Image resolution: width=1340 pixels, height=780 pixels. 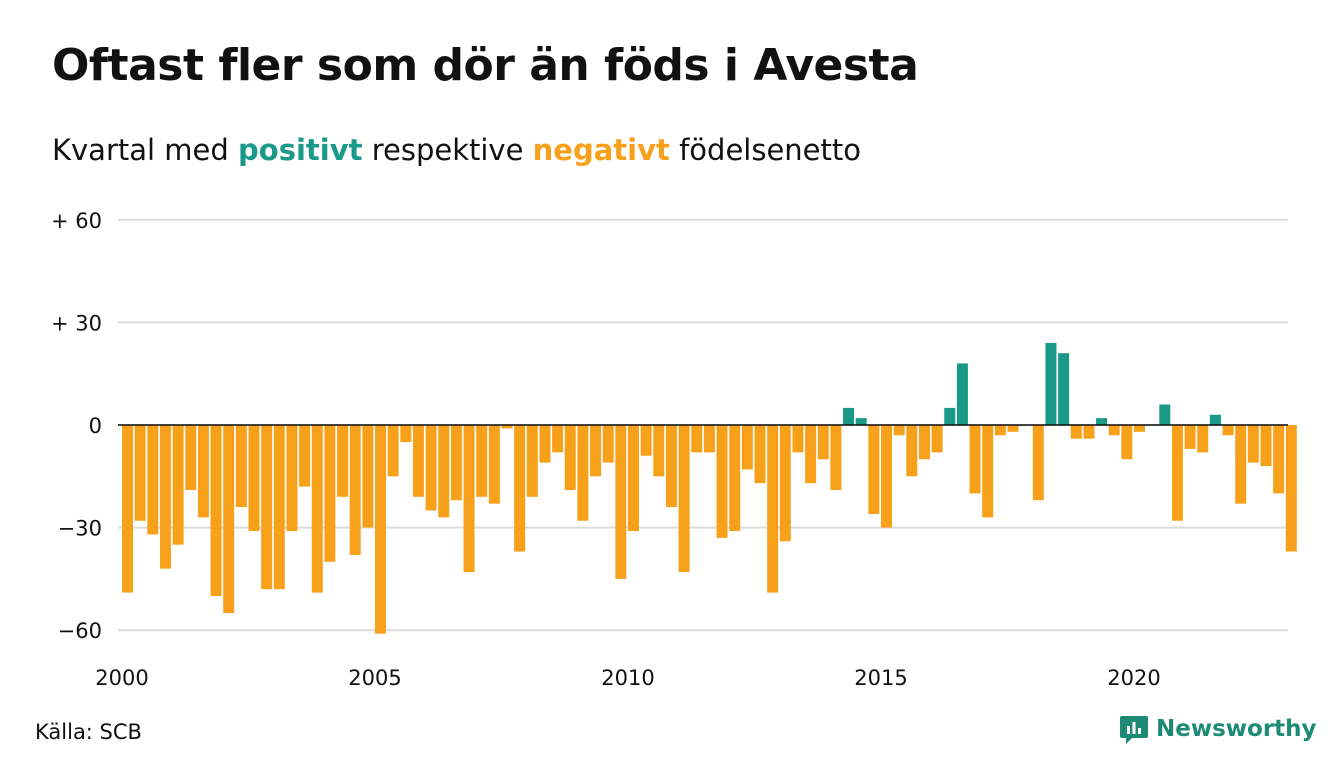 I want to click on x-tick-label: 2020, so click(x=1133, y=678).